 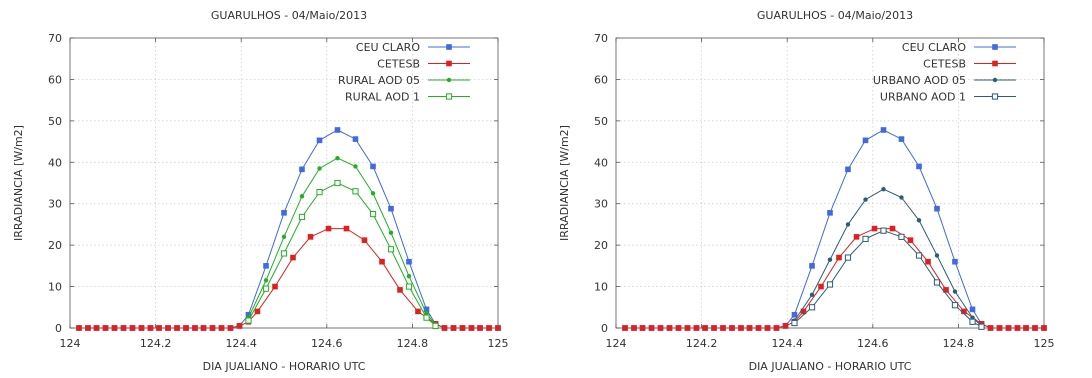 What do you see at coordinates (888, 257) in the screenshot?
I see `series-line` at bounding box center [888, 257].